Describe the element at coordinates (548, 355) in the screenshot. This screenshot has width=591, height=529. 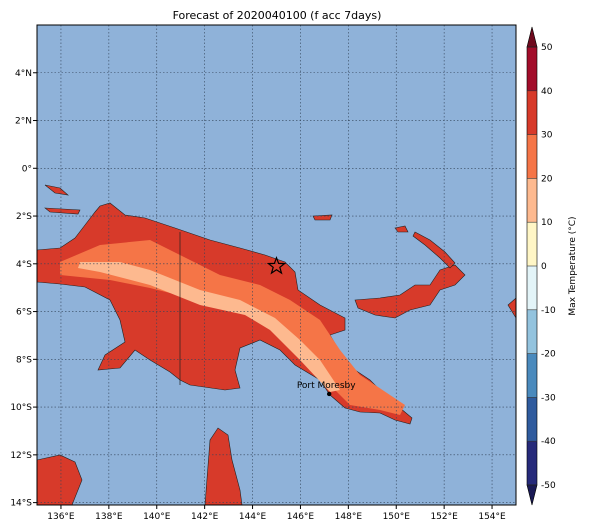
I see `colorbar-tick-label: -20` at that location.